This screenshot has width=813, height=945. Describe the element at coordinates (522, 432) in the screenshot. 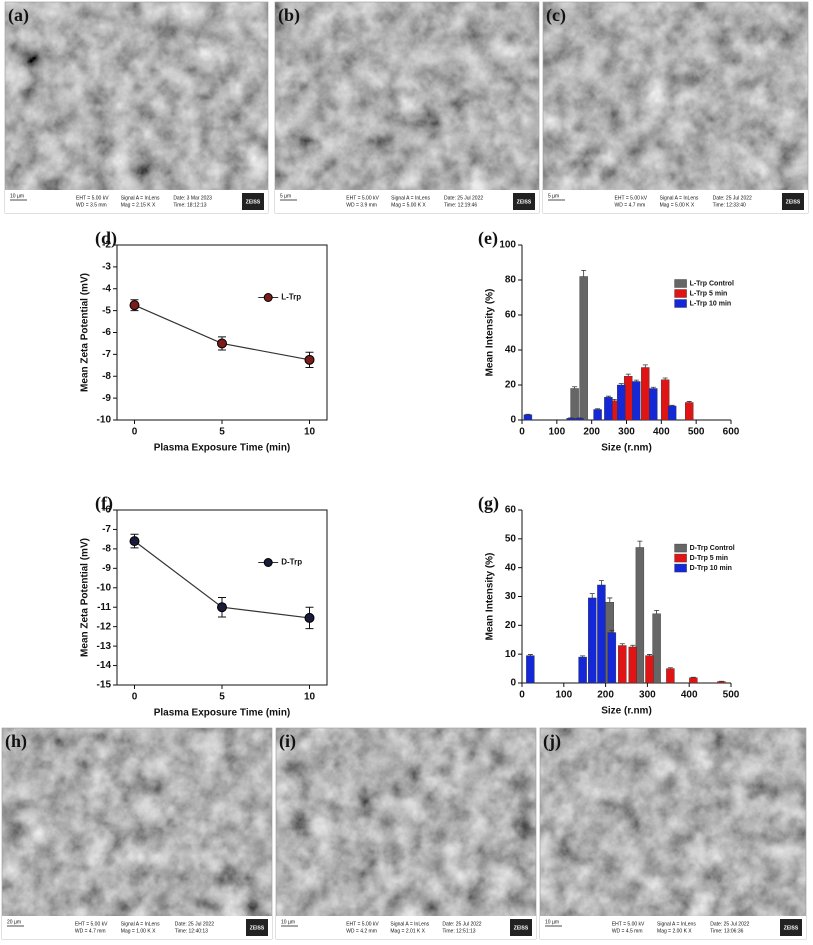

I see `x-tick-label: 0` at that location.